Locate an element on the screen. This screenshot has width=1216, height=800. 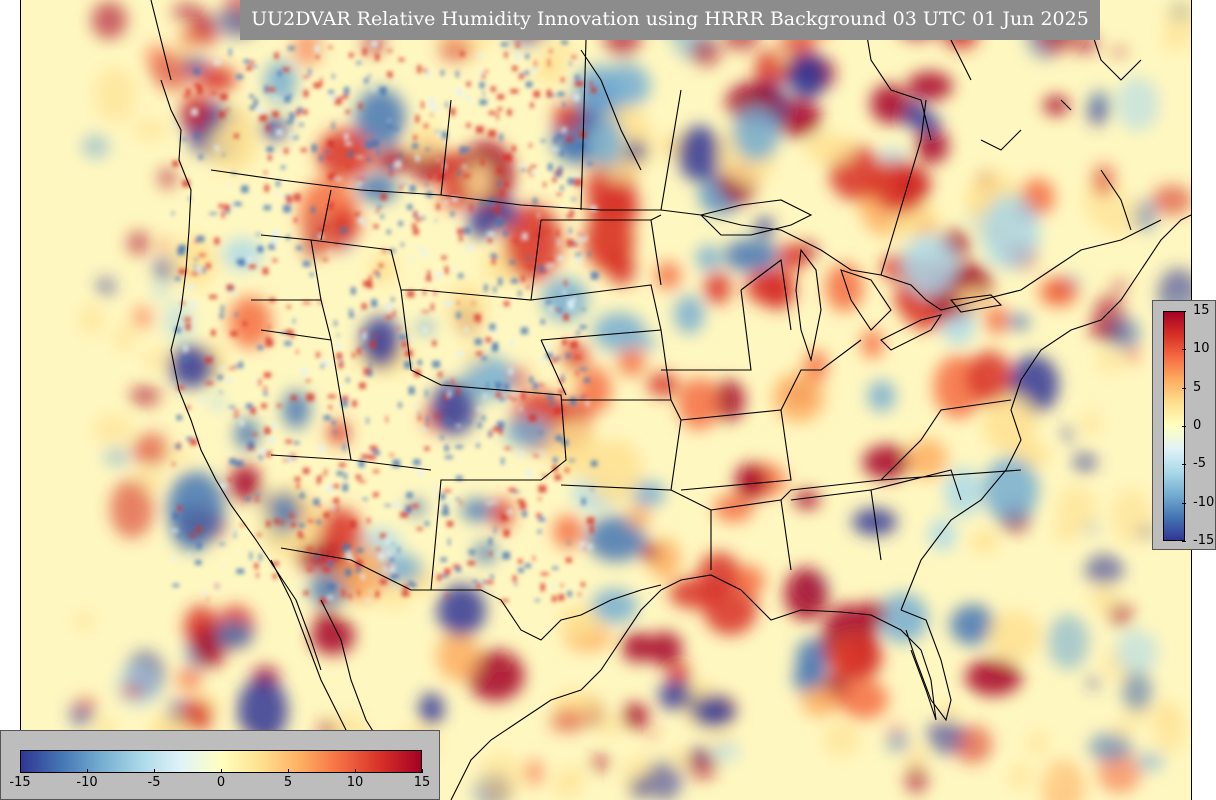
gulf-coastline is located at coordinates (798, 647).